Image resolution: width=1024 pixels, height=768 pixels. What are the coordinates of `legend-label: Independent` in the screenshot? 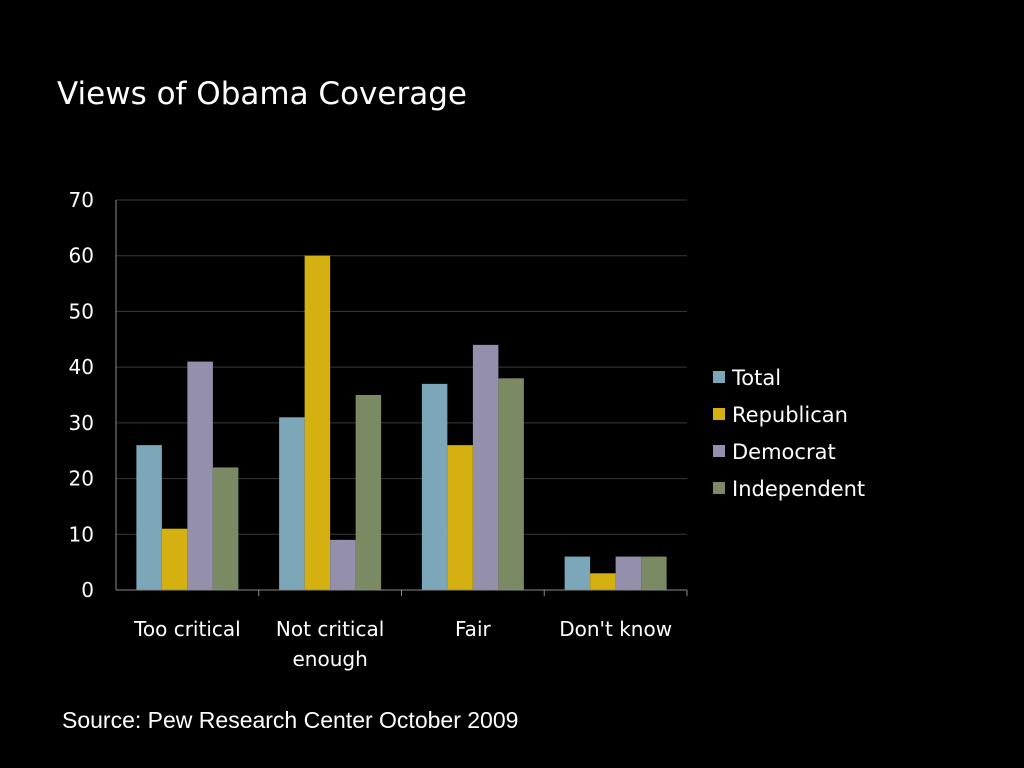 It's located at (798, 489).